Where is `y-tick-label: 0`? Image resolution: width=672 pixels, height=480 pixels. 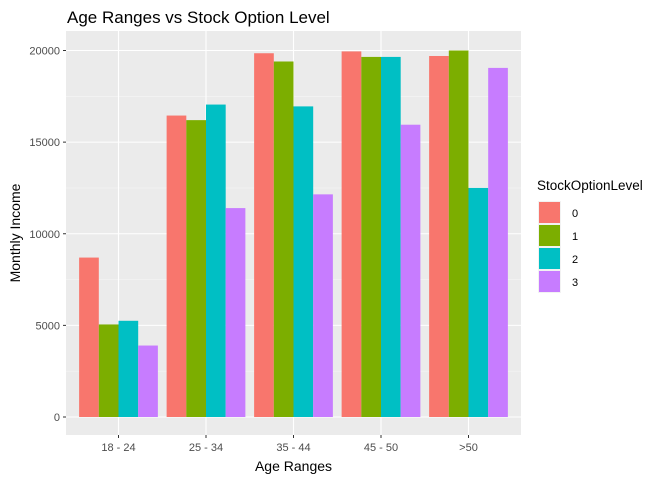
y-tick-label: 0 is located at coordinates (57, 418).